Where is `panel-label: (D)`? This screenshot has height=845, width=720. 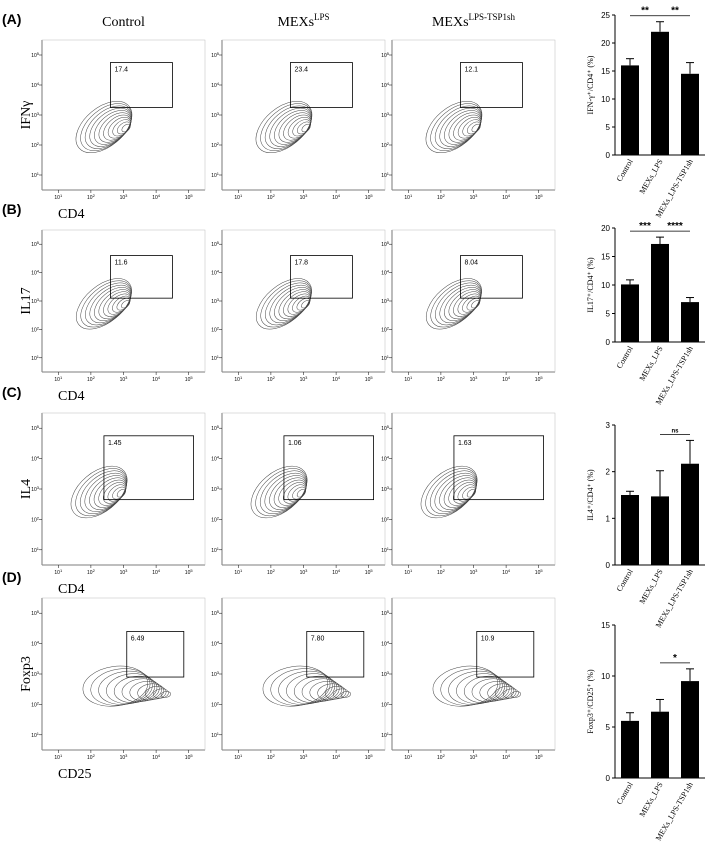 panel-label: (D) is located at coordinates (11, 577).